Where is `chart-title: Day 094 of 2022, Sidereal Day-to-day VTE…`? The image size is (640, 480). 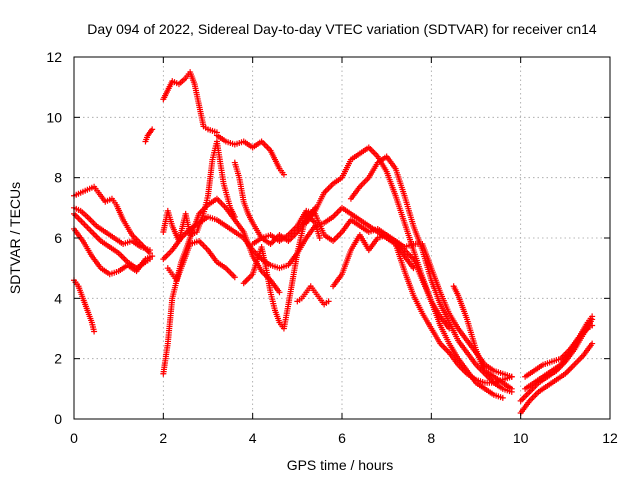
chart-title: Day 094 of 2022, Sidereal Day-to-day VTE… is located at coordinates (342, 29).